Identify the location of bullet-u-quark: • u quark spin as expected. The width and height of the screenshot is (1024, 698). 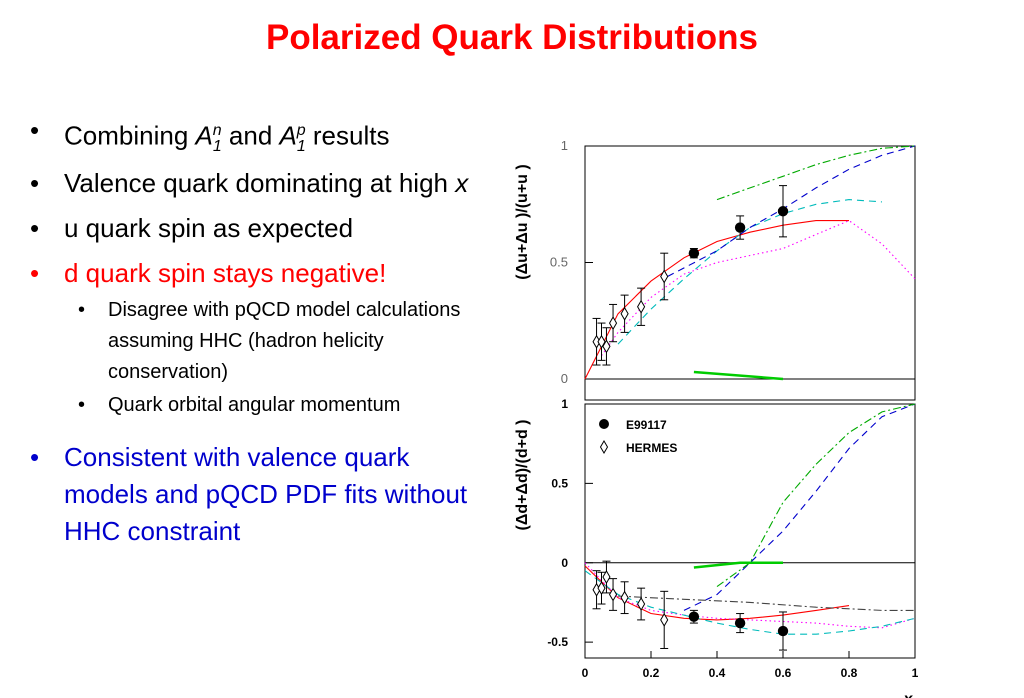
(265, 228).